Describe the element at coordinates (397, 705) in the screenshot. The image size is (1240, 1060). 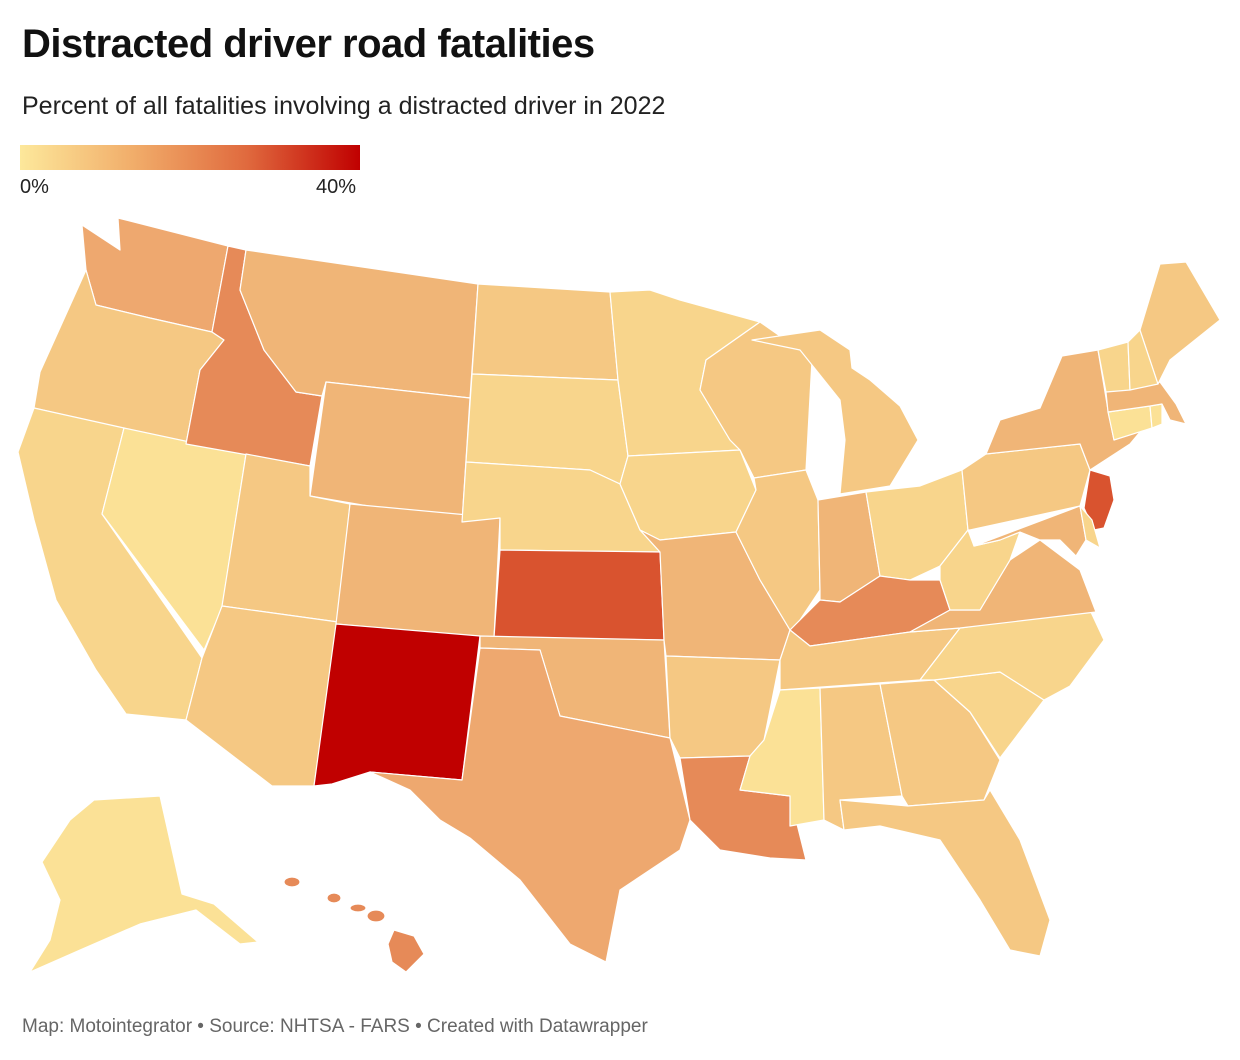
I see `state-new-mexico` at that location.